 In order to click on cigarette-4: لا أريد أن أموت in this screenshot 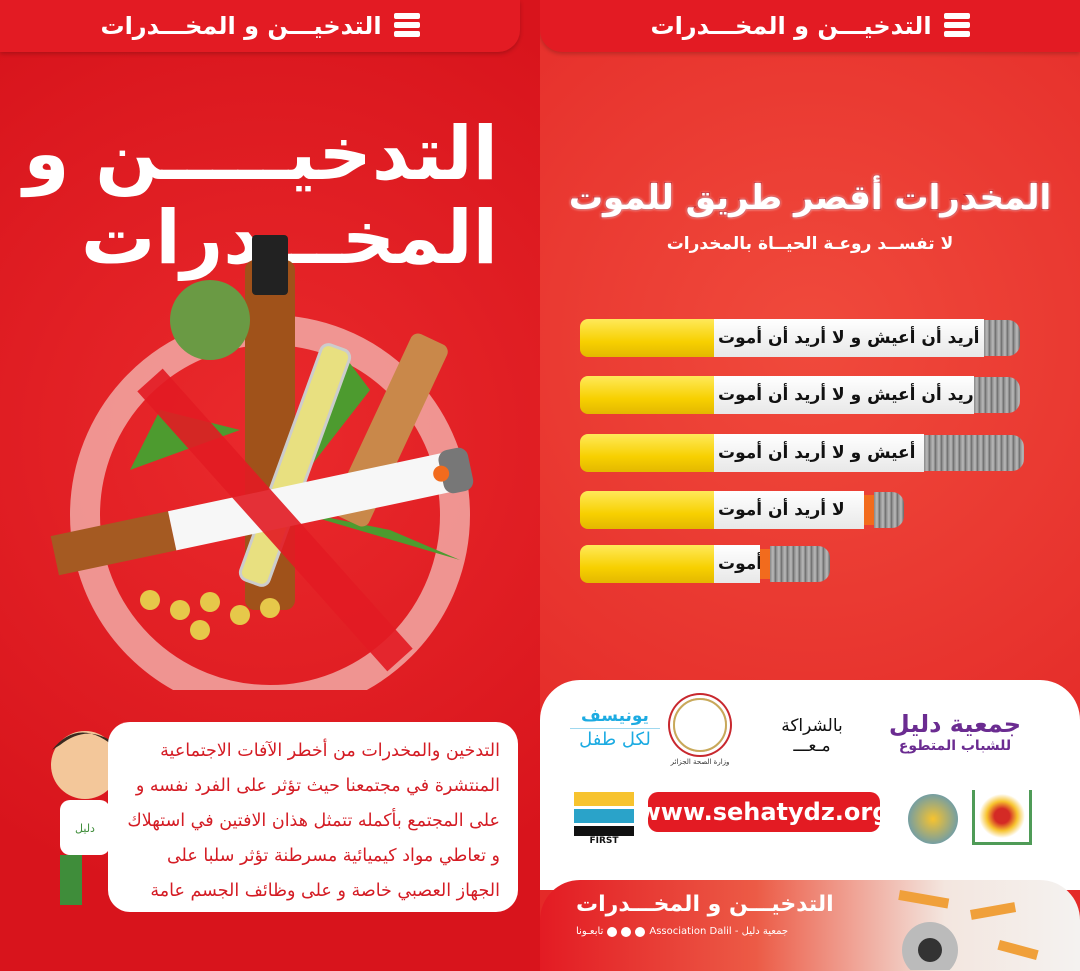, I will do `click(742, 510)`.